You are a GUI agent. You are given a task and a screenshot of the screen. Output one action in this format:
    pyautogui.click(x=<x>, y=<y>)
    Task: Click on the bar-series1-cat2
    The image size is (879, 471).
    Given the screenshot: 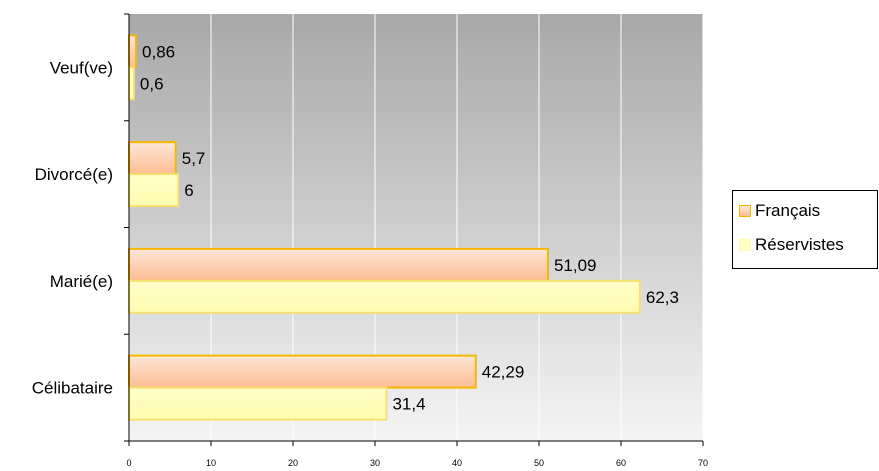 What is the action you would take?
    pyautogui.click(x=152, y=158)
    